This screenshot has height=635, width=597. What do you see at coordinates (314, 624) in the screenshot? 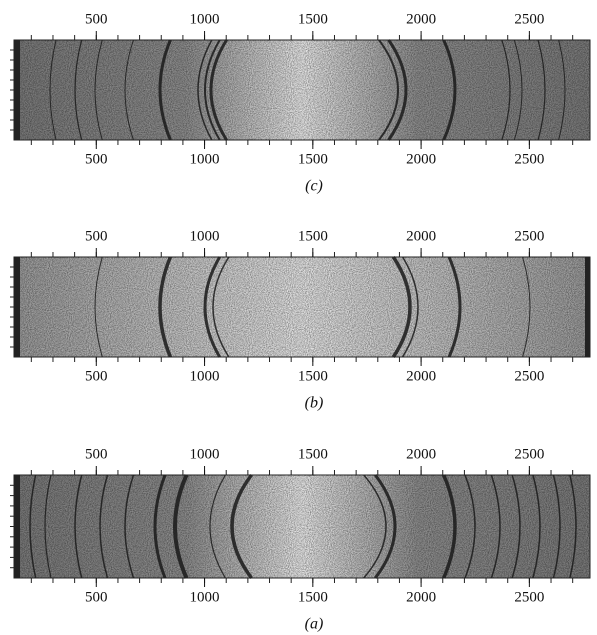
I see `panel-caption: (a)` at bounding box center [314, 624].